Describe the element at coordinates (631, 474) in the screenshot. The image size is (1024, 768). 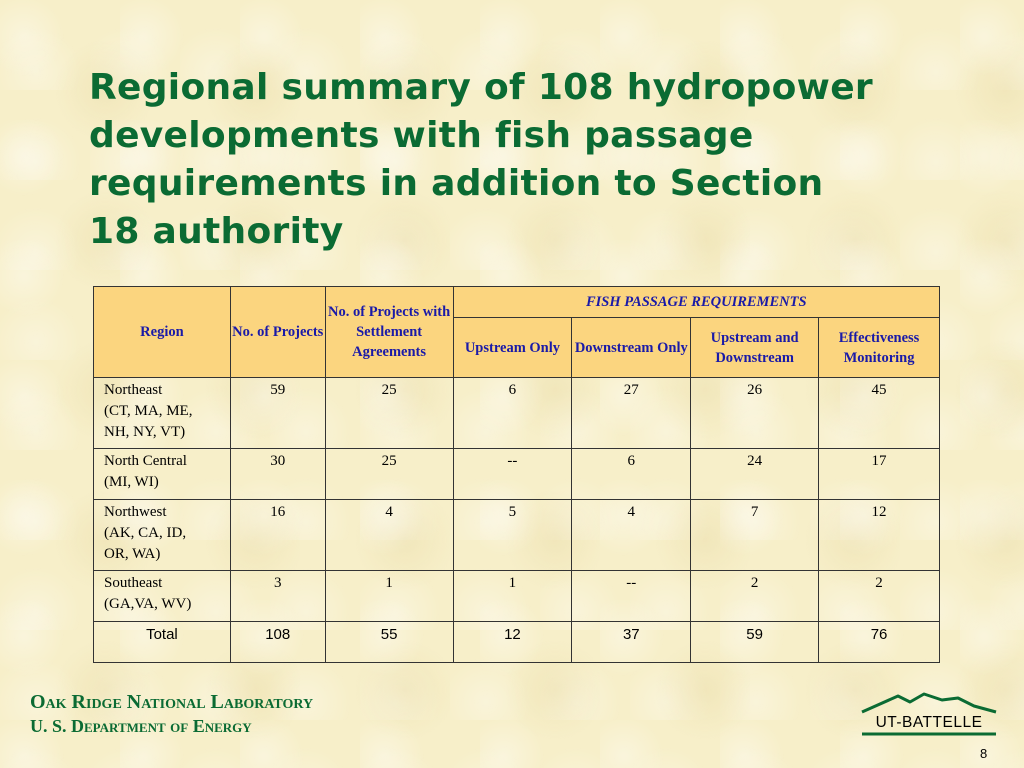
I see `downstream-cell: 6` at that location.